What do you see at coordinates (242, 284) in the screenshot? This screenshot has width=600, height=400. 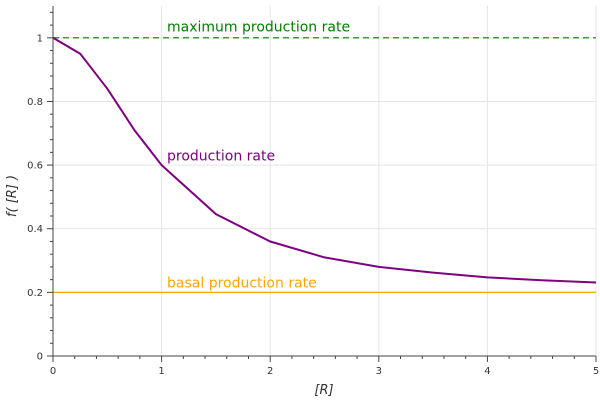 I see `annotation-label: basal production rate` at bounding box center [242, 284].